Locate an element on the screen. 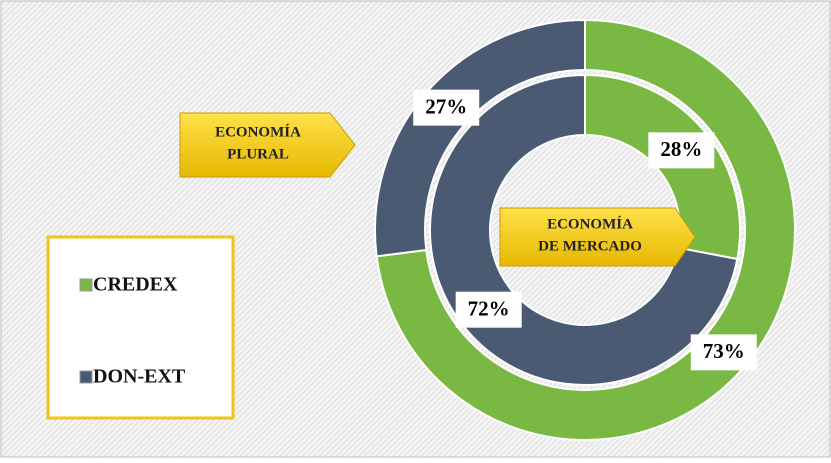  legend-box is located at coordinates (140, 327).